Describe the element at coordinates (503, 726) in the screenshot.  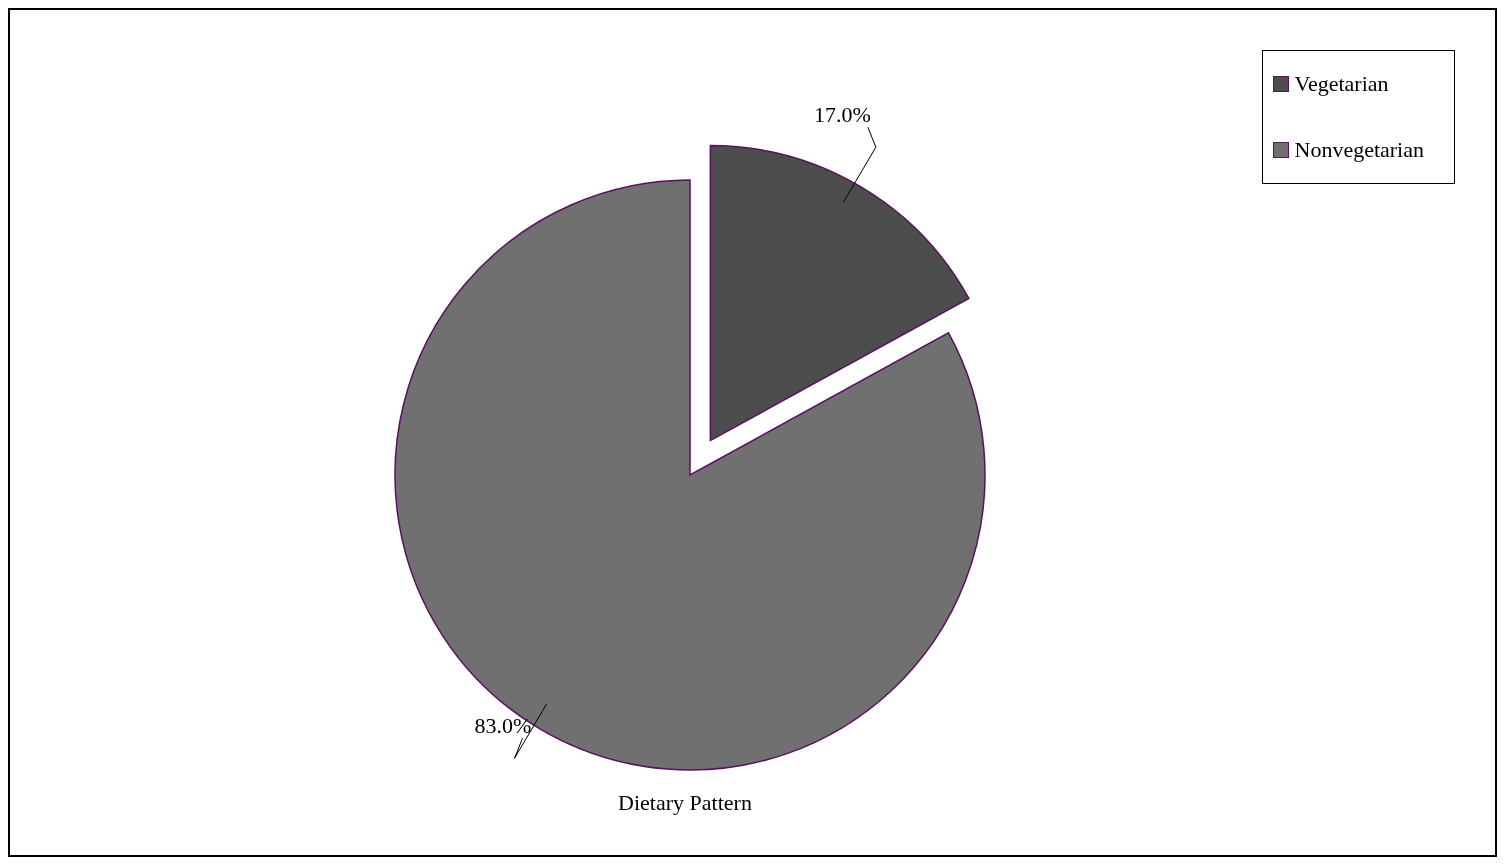
I see `data-label: 83.0%` at that location.